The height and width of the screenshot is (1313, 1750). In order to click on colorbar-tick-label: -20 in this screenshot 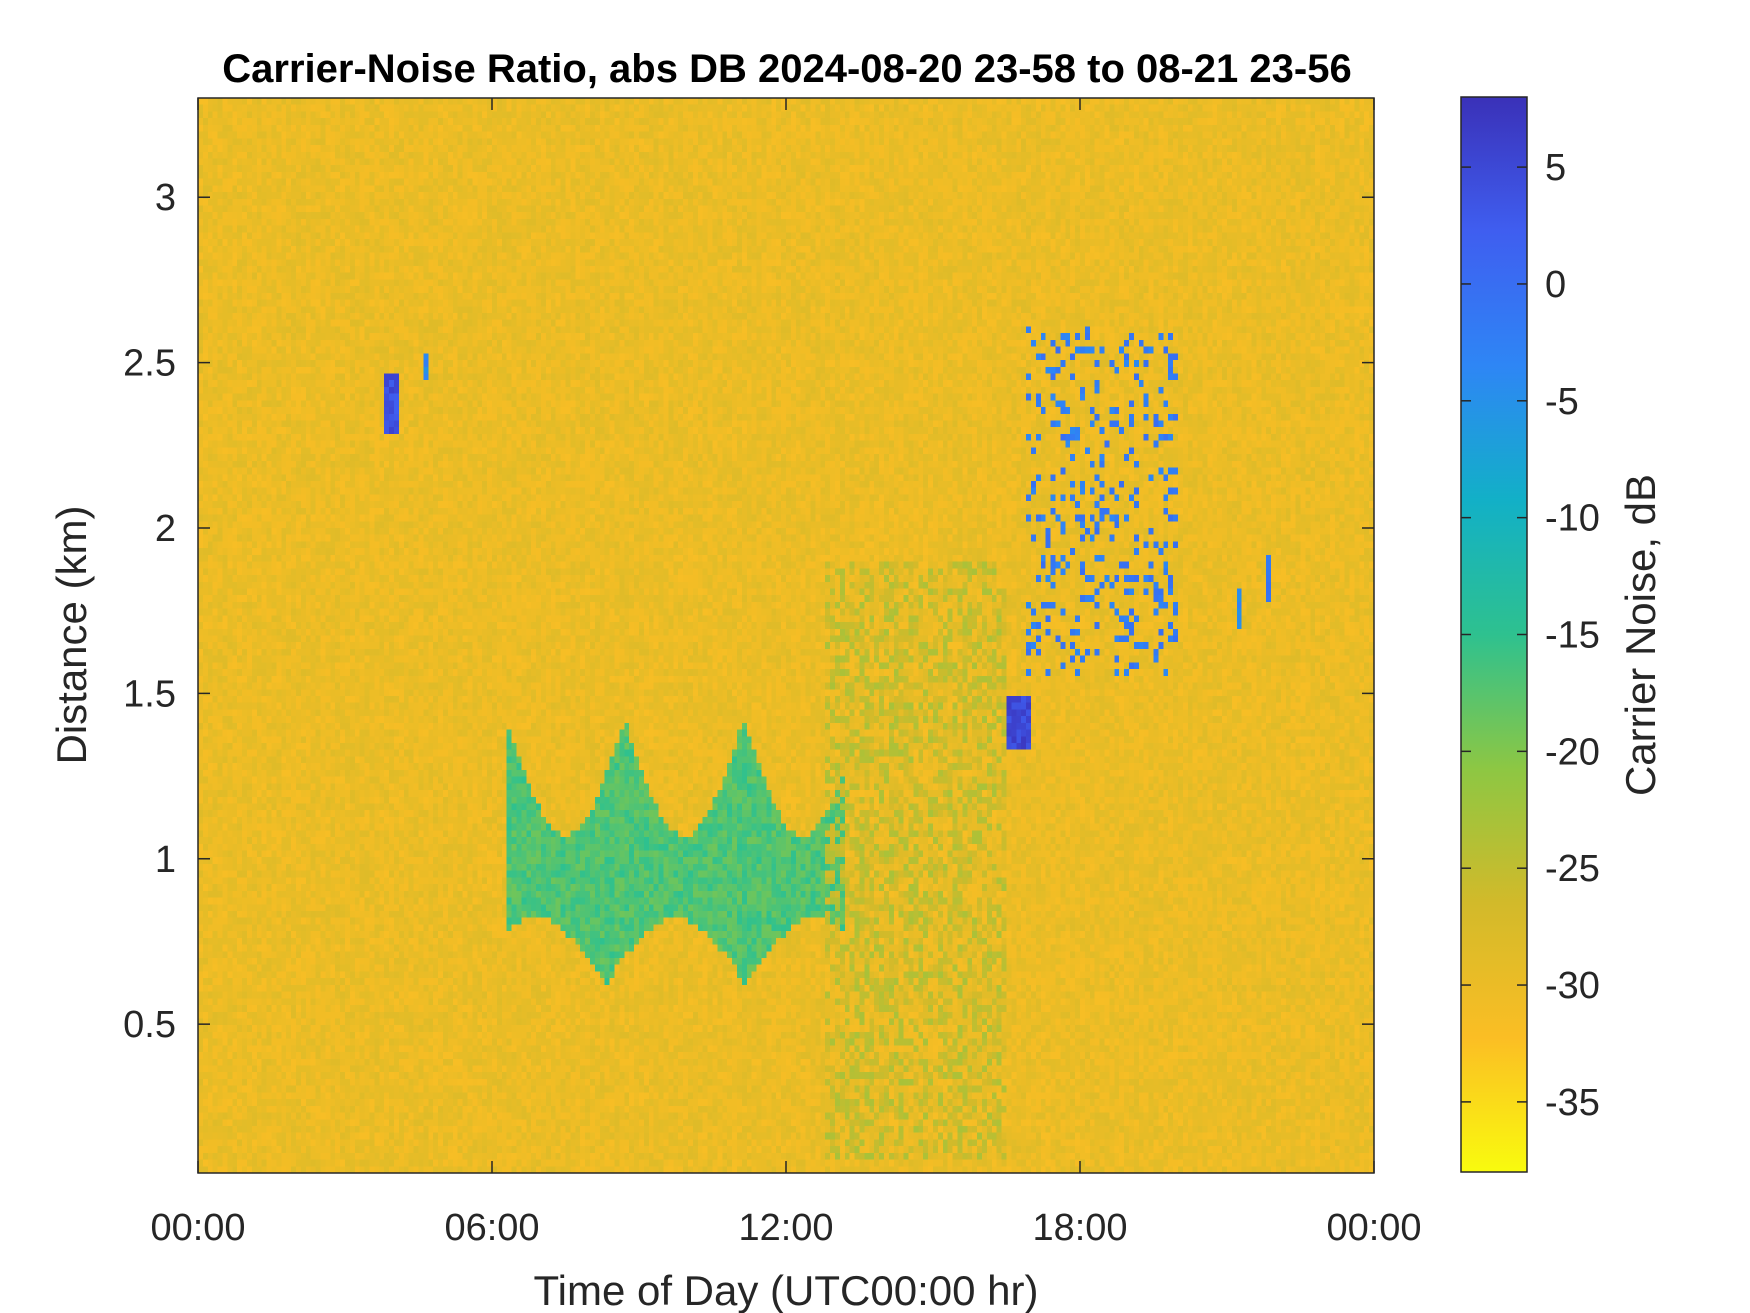, I will do `click(1572, 752)`.